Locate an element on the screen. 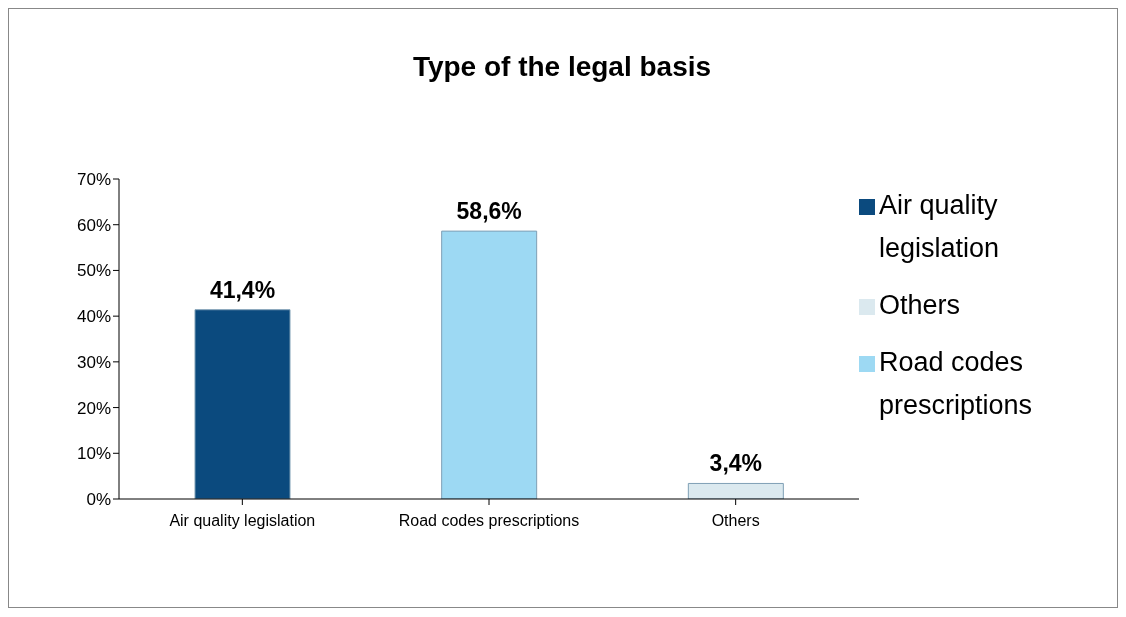 The width and height of the screenshot is (1126, 617). y-tick-label: 40% is located at coordinates (93, 317).